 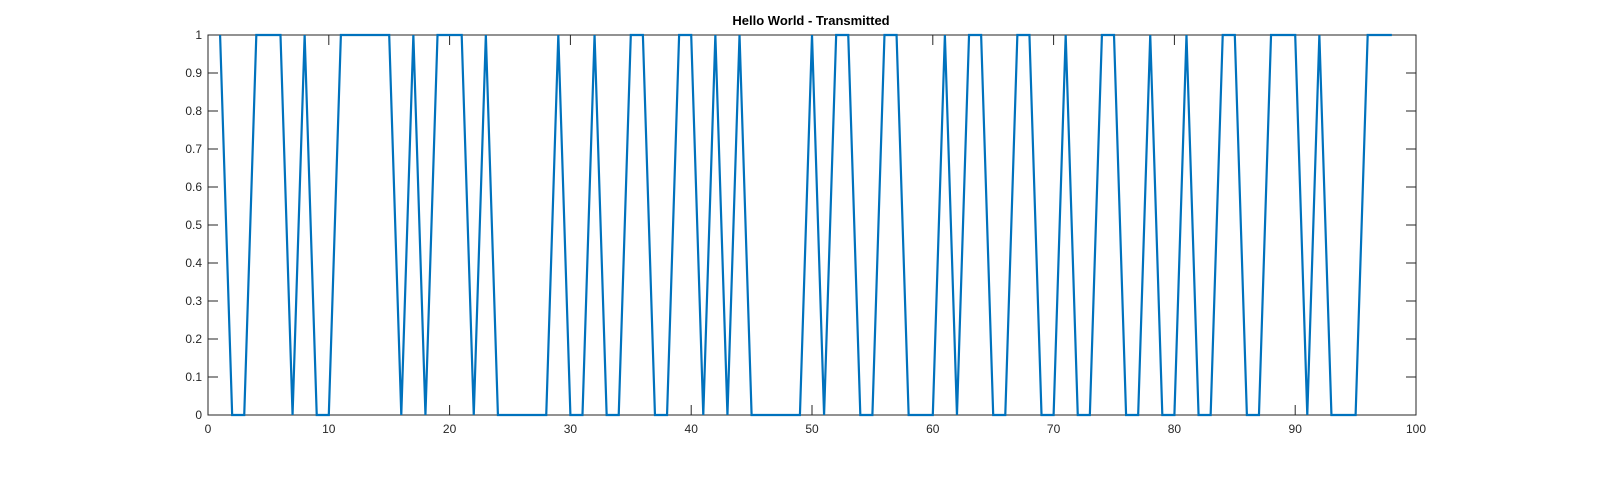 I want to click on x-tick-label: 100, so click(x=1416, y=429).